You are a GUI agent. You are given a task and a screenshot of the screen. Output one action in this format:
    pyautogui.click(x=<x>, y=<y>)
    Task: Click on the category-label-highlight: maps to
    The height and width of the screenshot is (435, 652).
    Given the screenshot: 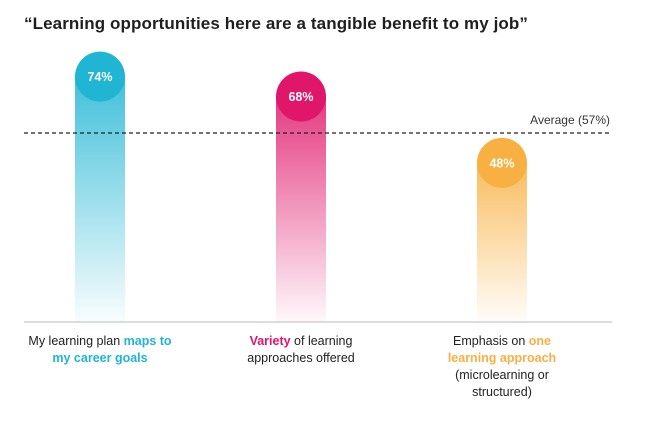 What is the action you would take?
    pyautogui.click(x=147, y=341)
    